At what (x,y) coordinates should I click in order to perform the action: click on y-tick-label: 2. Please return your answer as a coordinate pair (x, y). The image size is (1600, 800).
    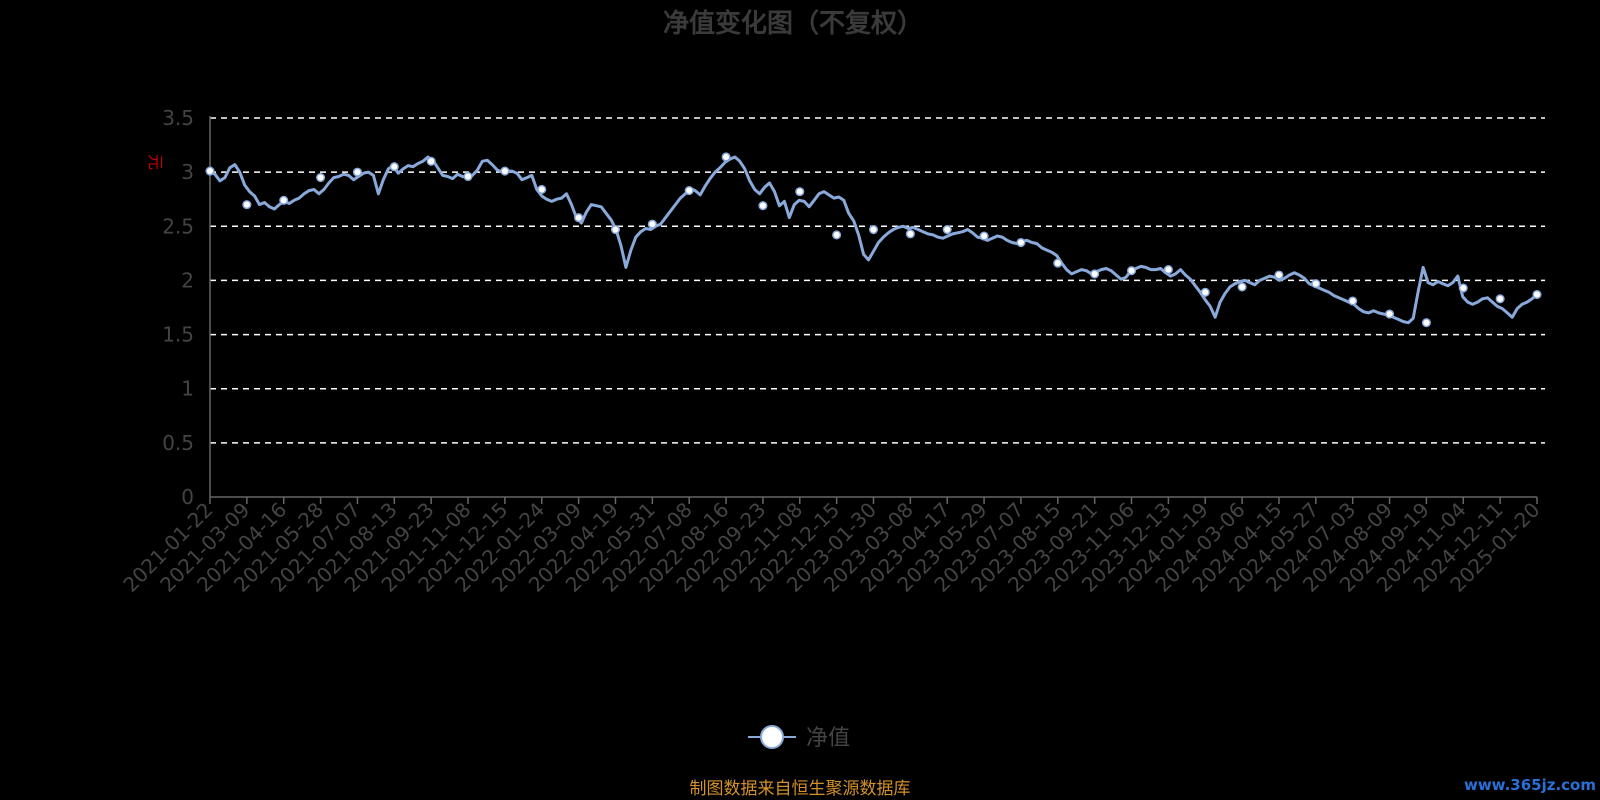
    Looking at the image, I should click on (187, 280).